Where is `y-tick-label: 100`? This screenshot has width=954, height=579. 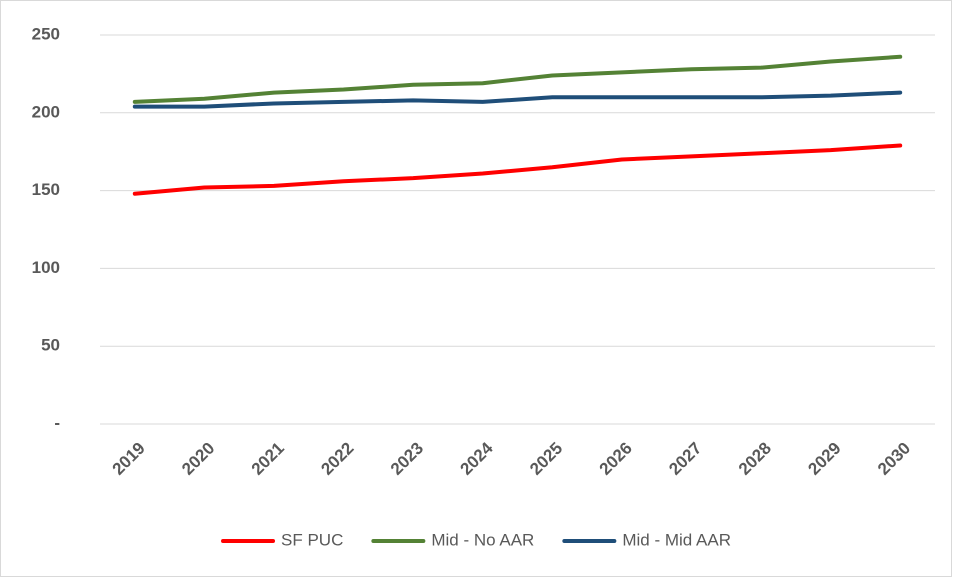
y-tick-label: 100 is located at coordinates (46, 267).